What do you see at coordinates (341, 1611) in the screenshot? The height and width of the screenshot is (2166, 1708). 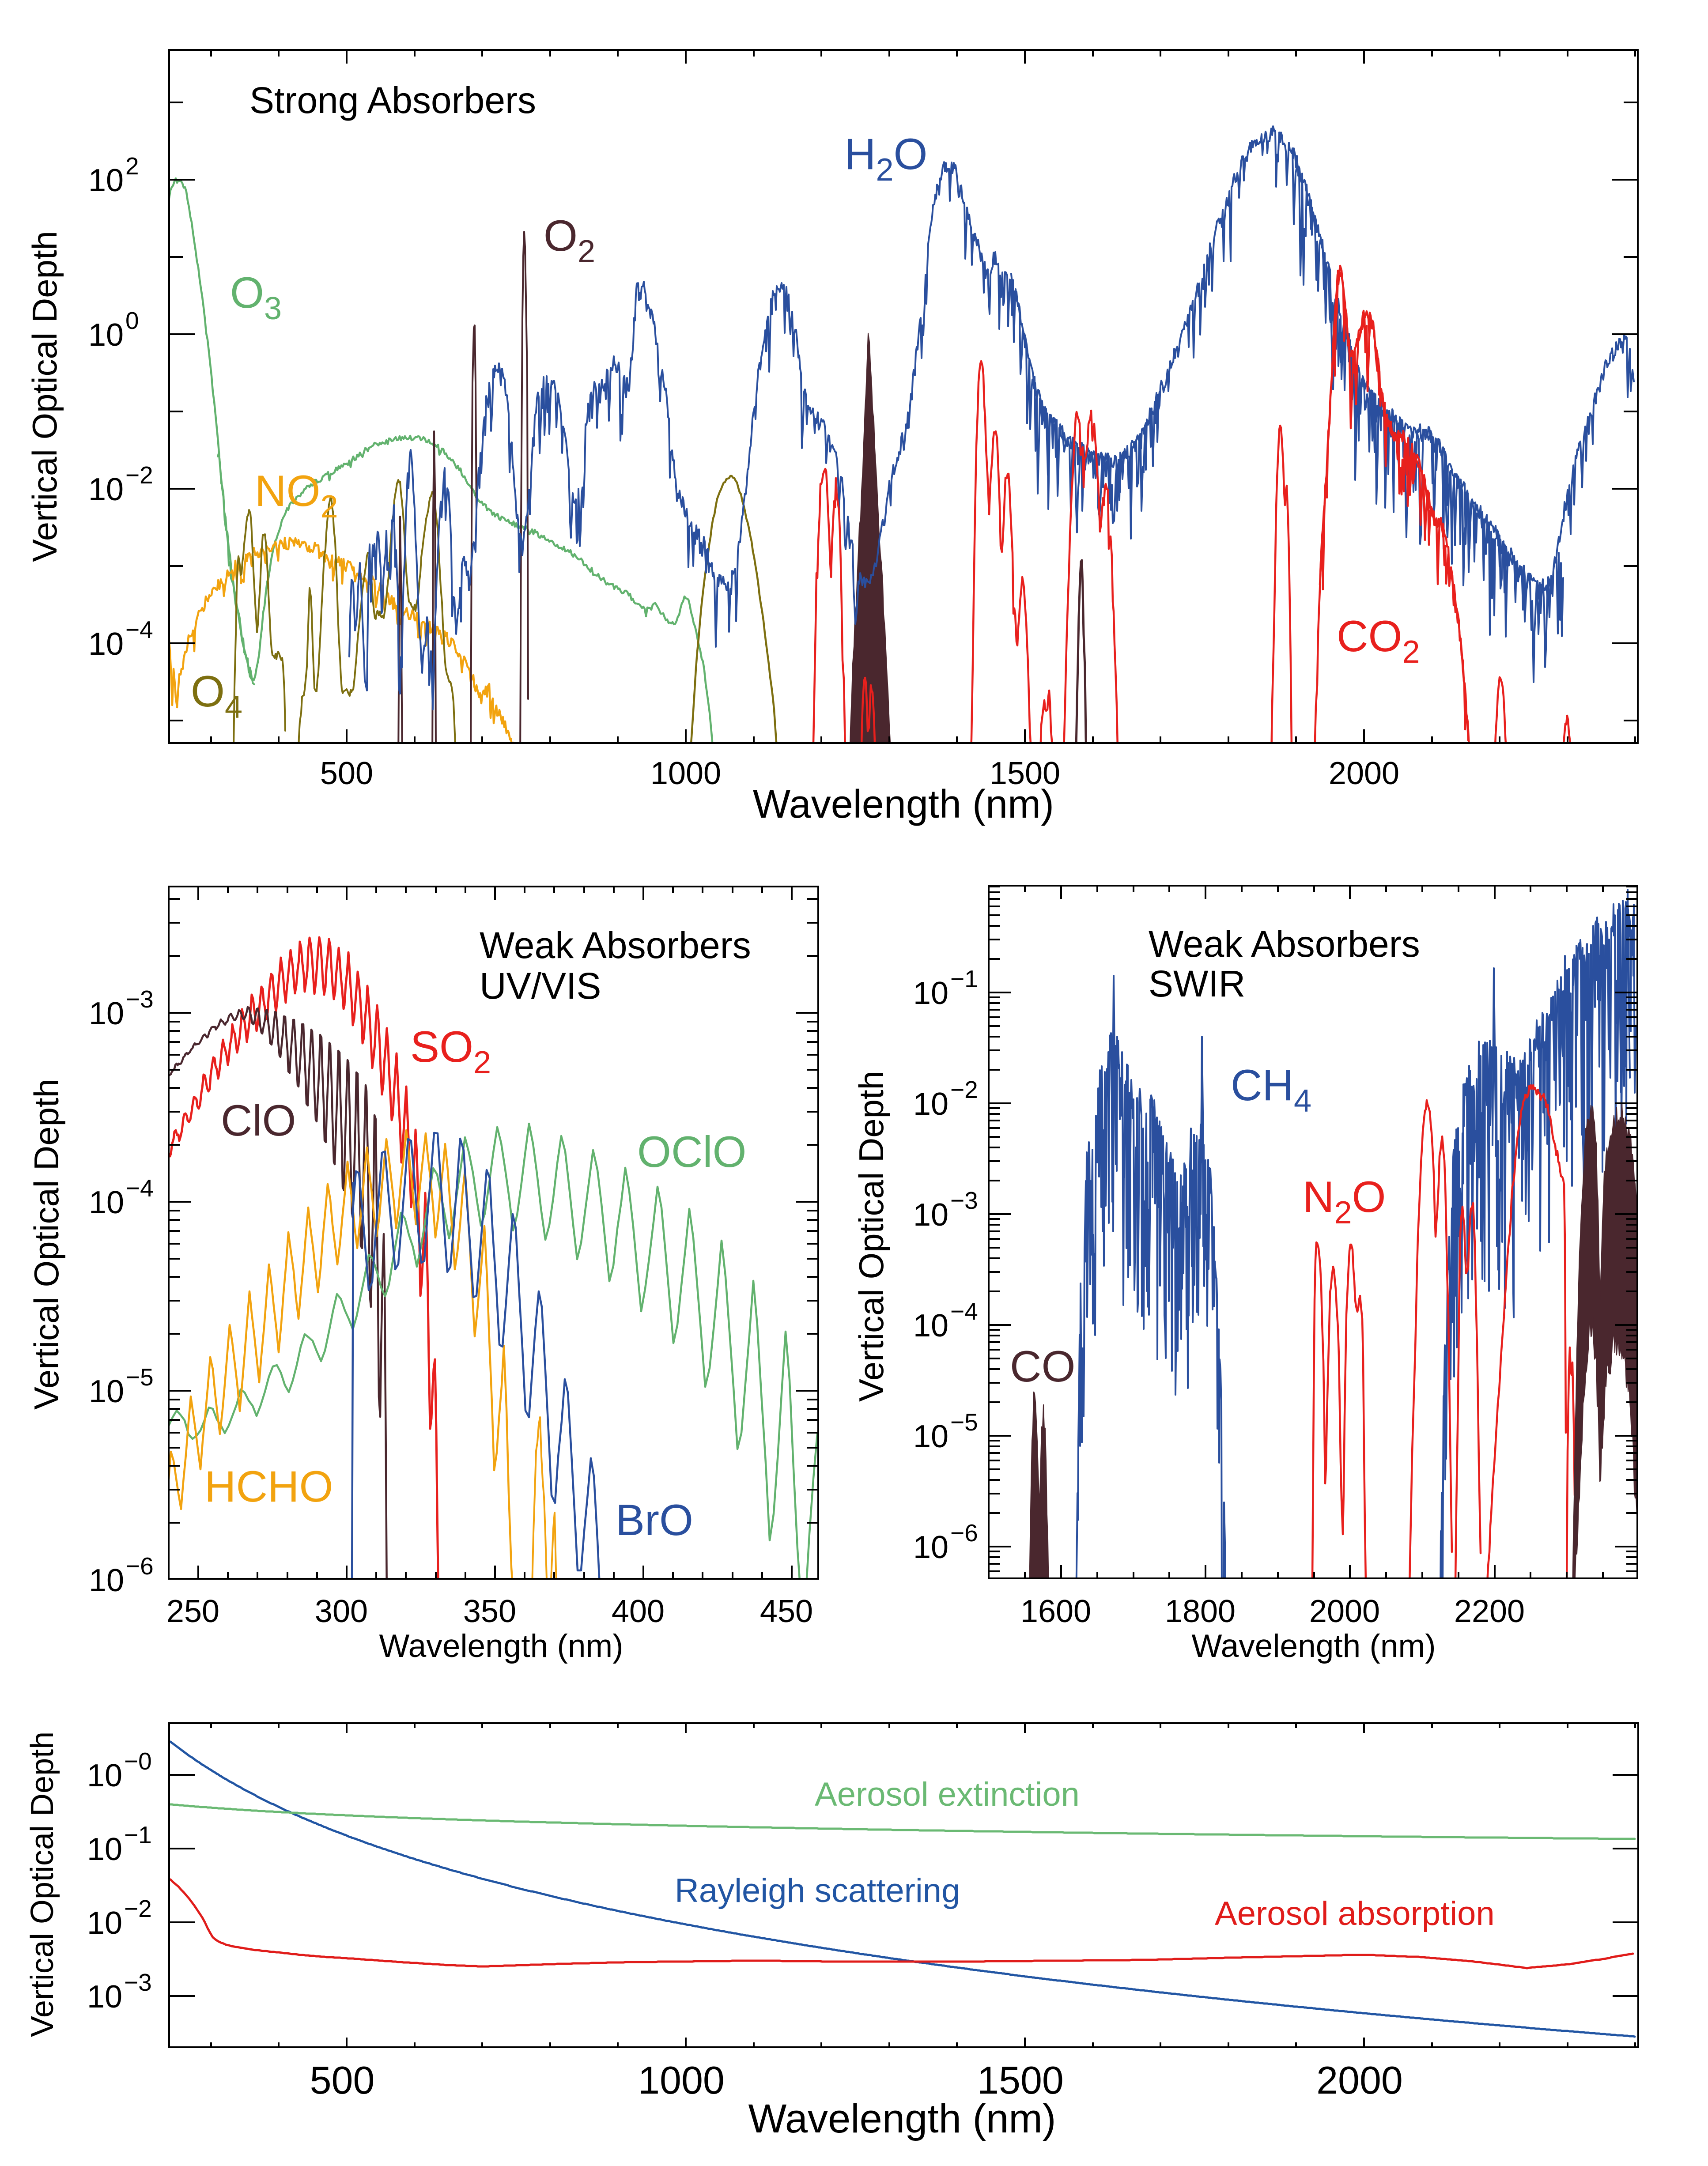 I see `svg-text: 300` at bounding box center [341, 1611].